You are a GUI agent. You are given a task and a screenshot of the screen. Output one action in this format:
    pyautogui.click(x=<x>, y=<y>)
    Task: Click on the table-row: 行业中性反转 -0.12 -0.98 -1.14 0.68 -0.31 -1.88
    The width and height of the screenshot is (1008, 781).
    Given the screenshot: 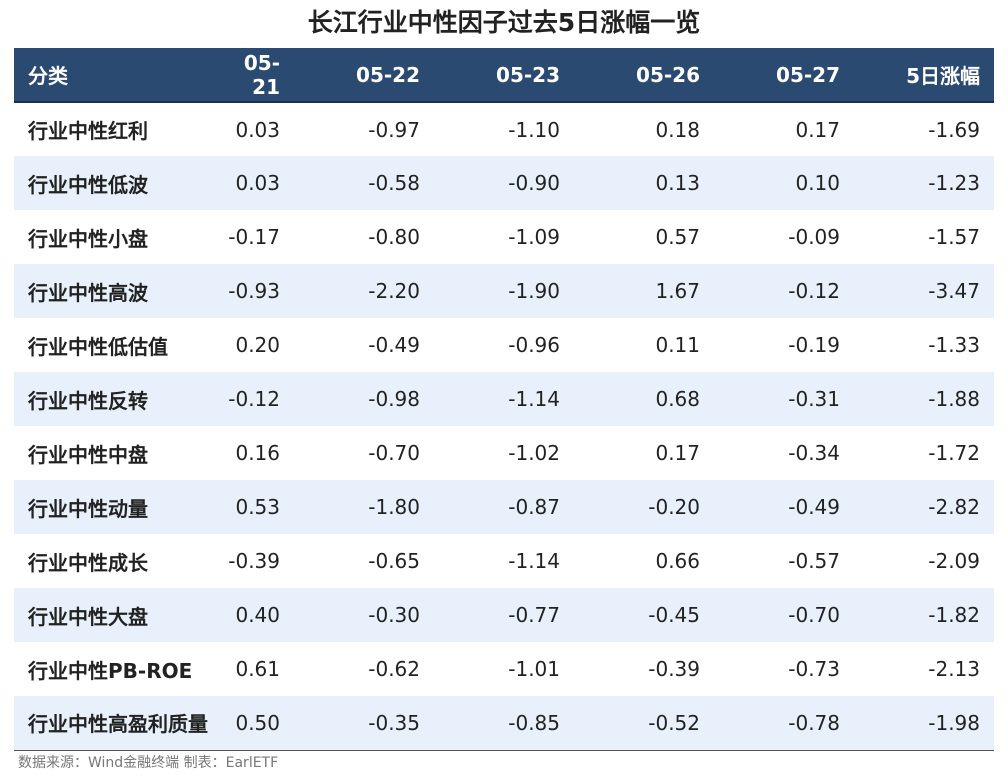 What is the action you would take?
    pyautogui.click(x=504, y=399)
    